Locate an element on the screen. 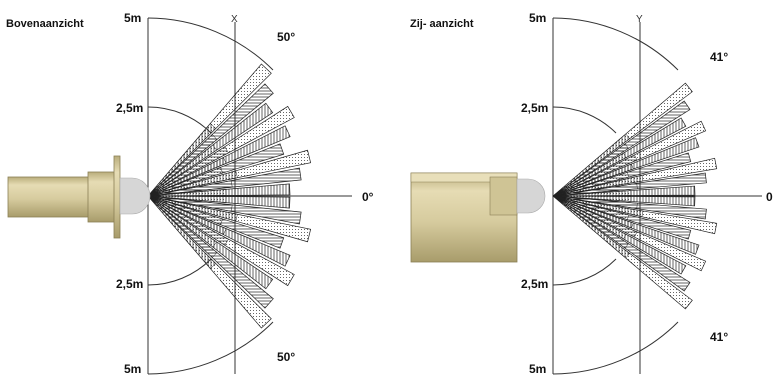 The width and height of the screenshot is (774, 377). top-view-lower-angle: 50° is located at coordinates (286, 357).